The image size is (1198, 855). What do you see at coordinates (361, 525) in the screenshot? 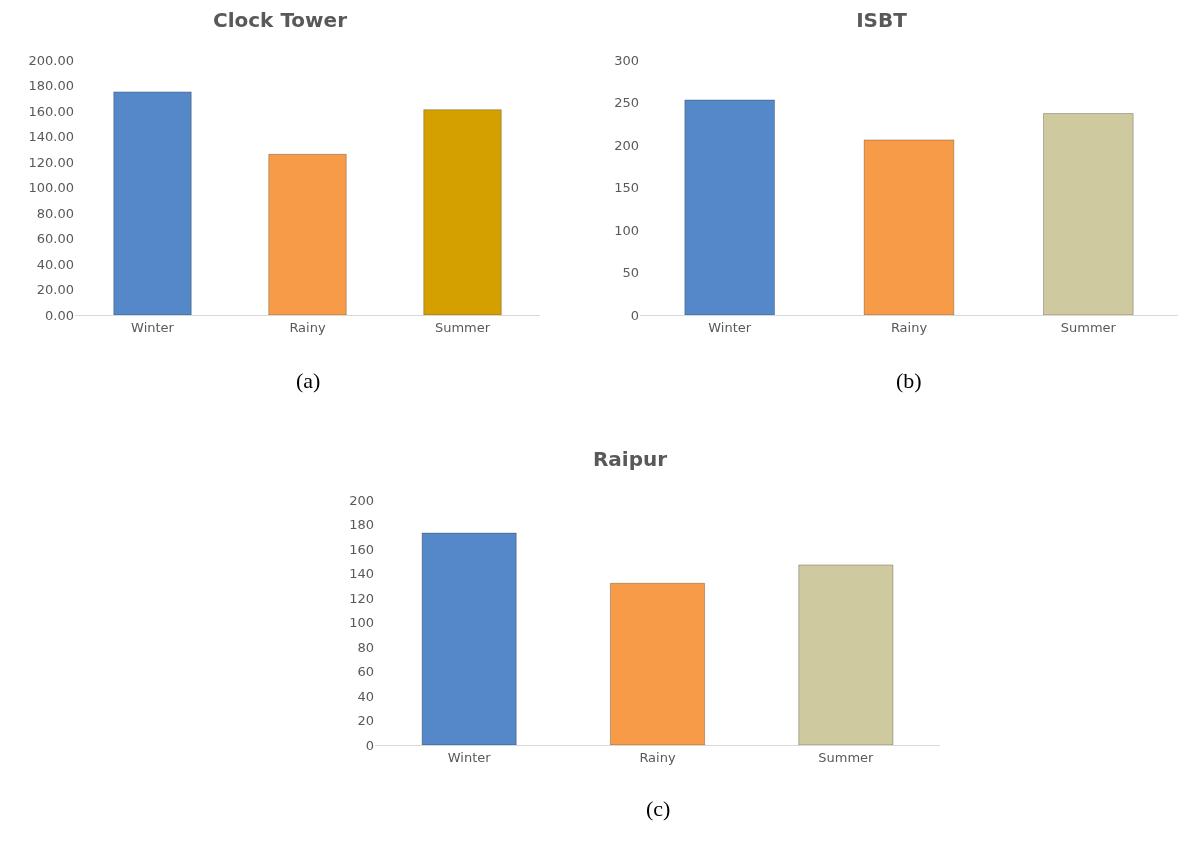
I see `y-tick-label: 180` at bounding box center [361, 525].